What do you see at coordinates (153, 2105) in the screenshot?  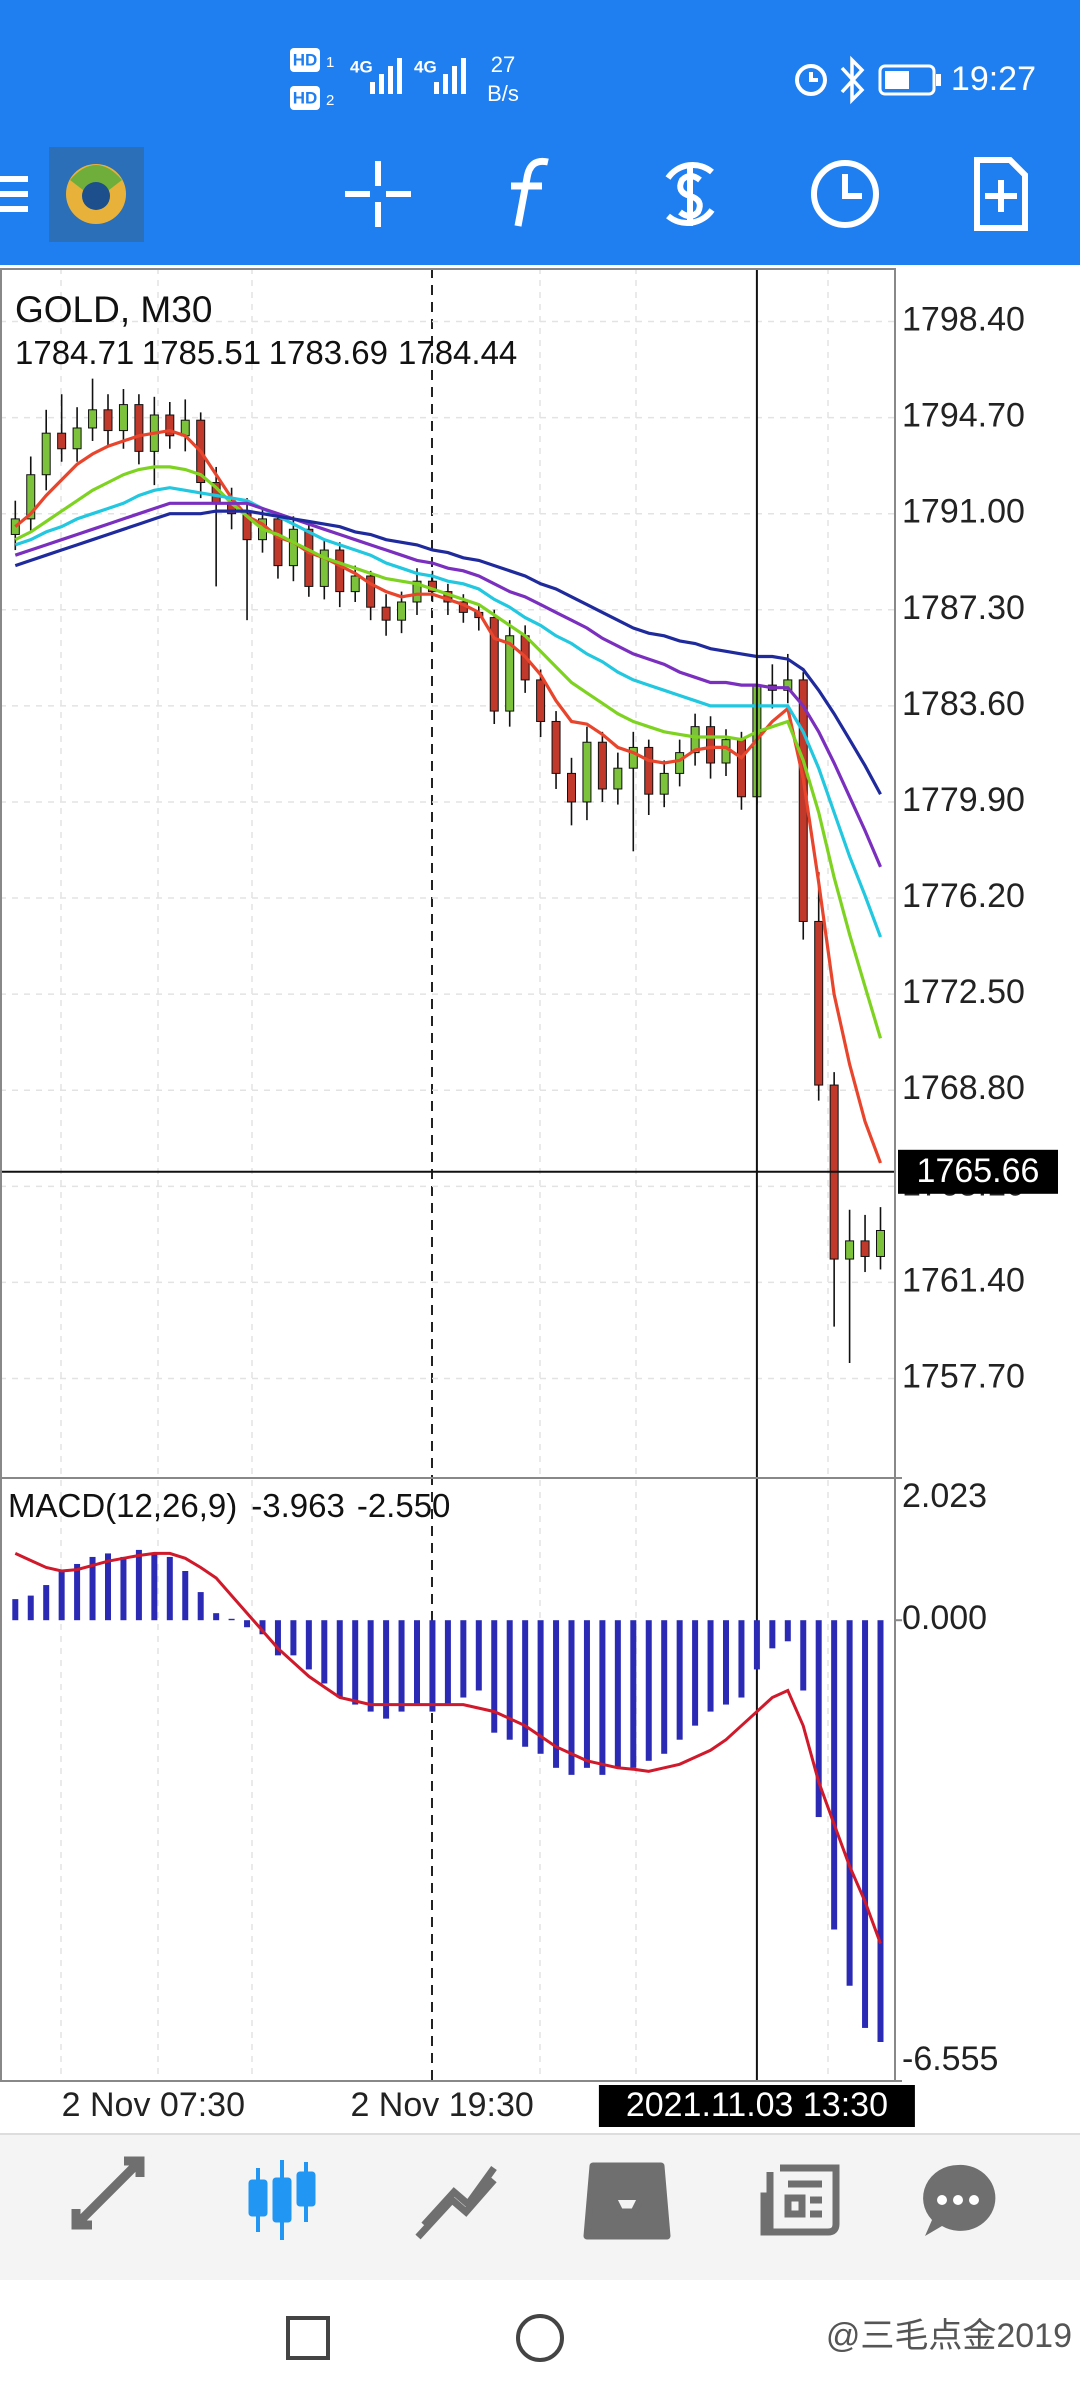 I see `x-tick-label: 2 Nov 07:30` at bounding box center [153, 2105].